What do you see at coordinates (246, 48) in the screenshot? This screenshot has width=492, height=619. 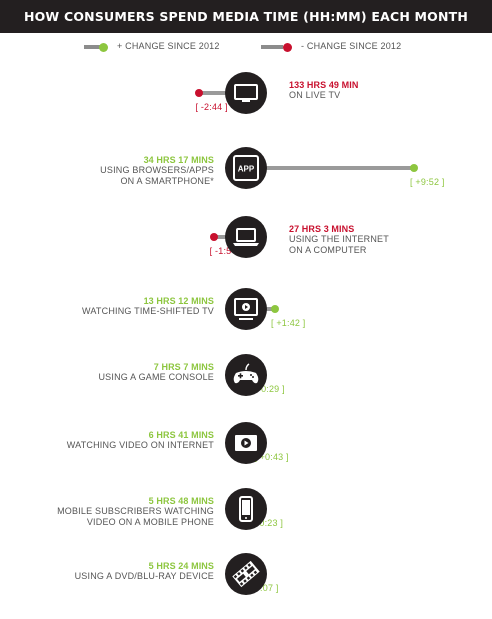 I see `legend: + CHANGE SINCE 2012 - CHANGE SINCE 2012` at bounding box center [246, 48].